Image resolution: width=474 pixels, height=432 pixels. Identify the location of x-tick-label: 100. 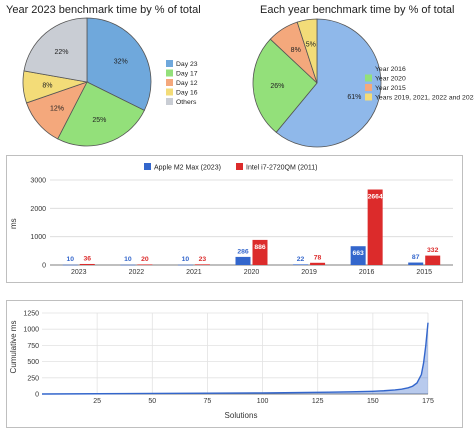
(263, 401).